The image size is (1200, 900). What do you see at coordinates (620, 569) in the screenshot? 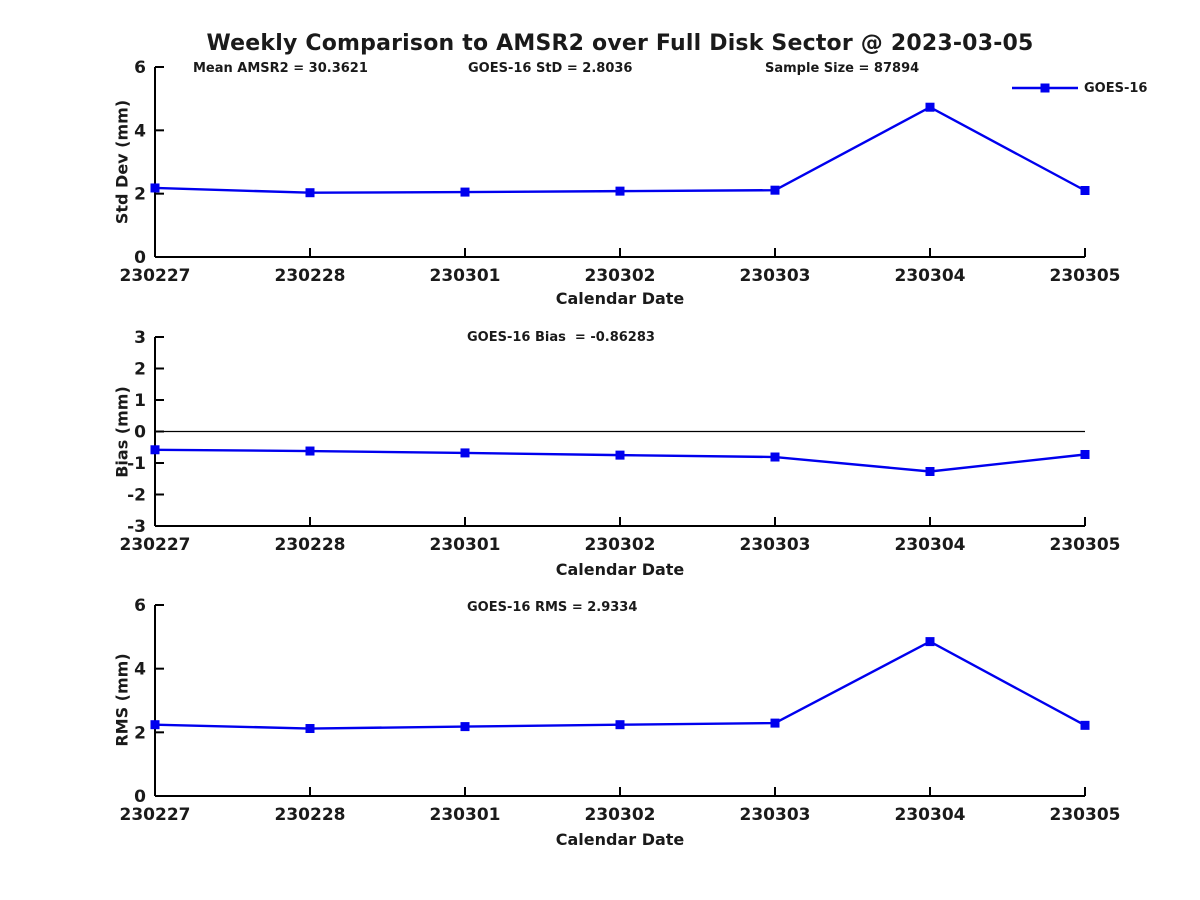
I see `x-axis-label-middle: Calendar Date` at bounding box center [620, 569].